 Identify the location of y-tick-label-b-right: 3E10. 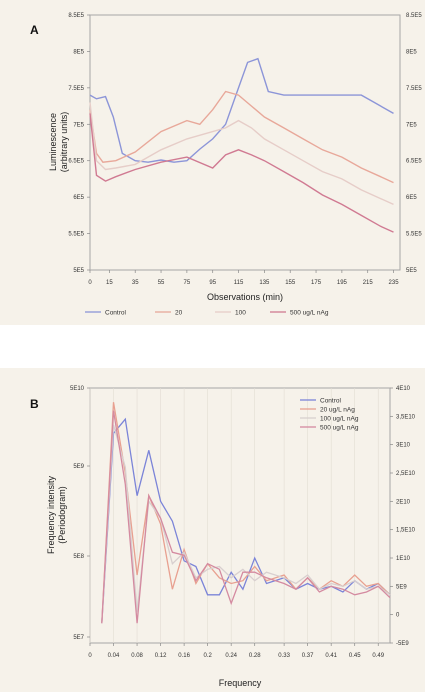
(403, 446).